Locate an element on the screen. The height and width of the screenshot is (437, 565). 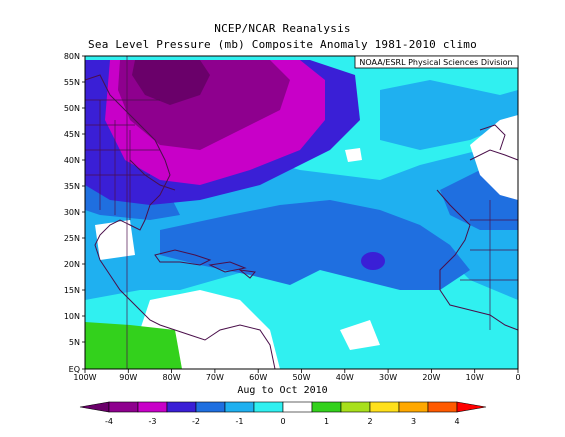
lon-tick-label: 100W is located at coordinates (84, 377).